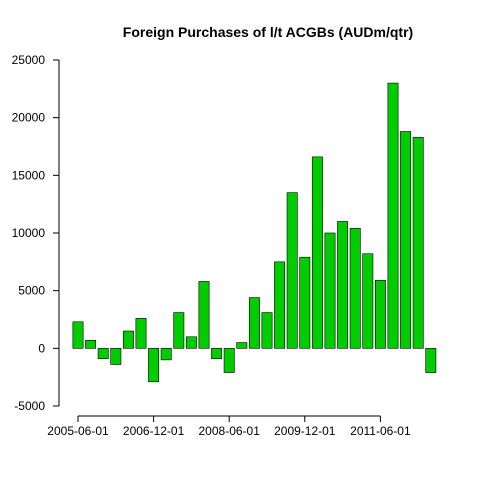  What do you see at coordinates (41, 348) in the screenshot?
I see `y-tick-label: 0` at bounding box center [41, 348].